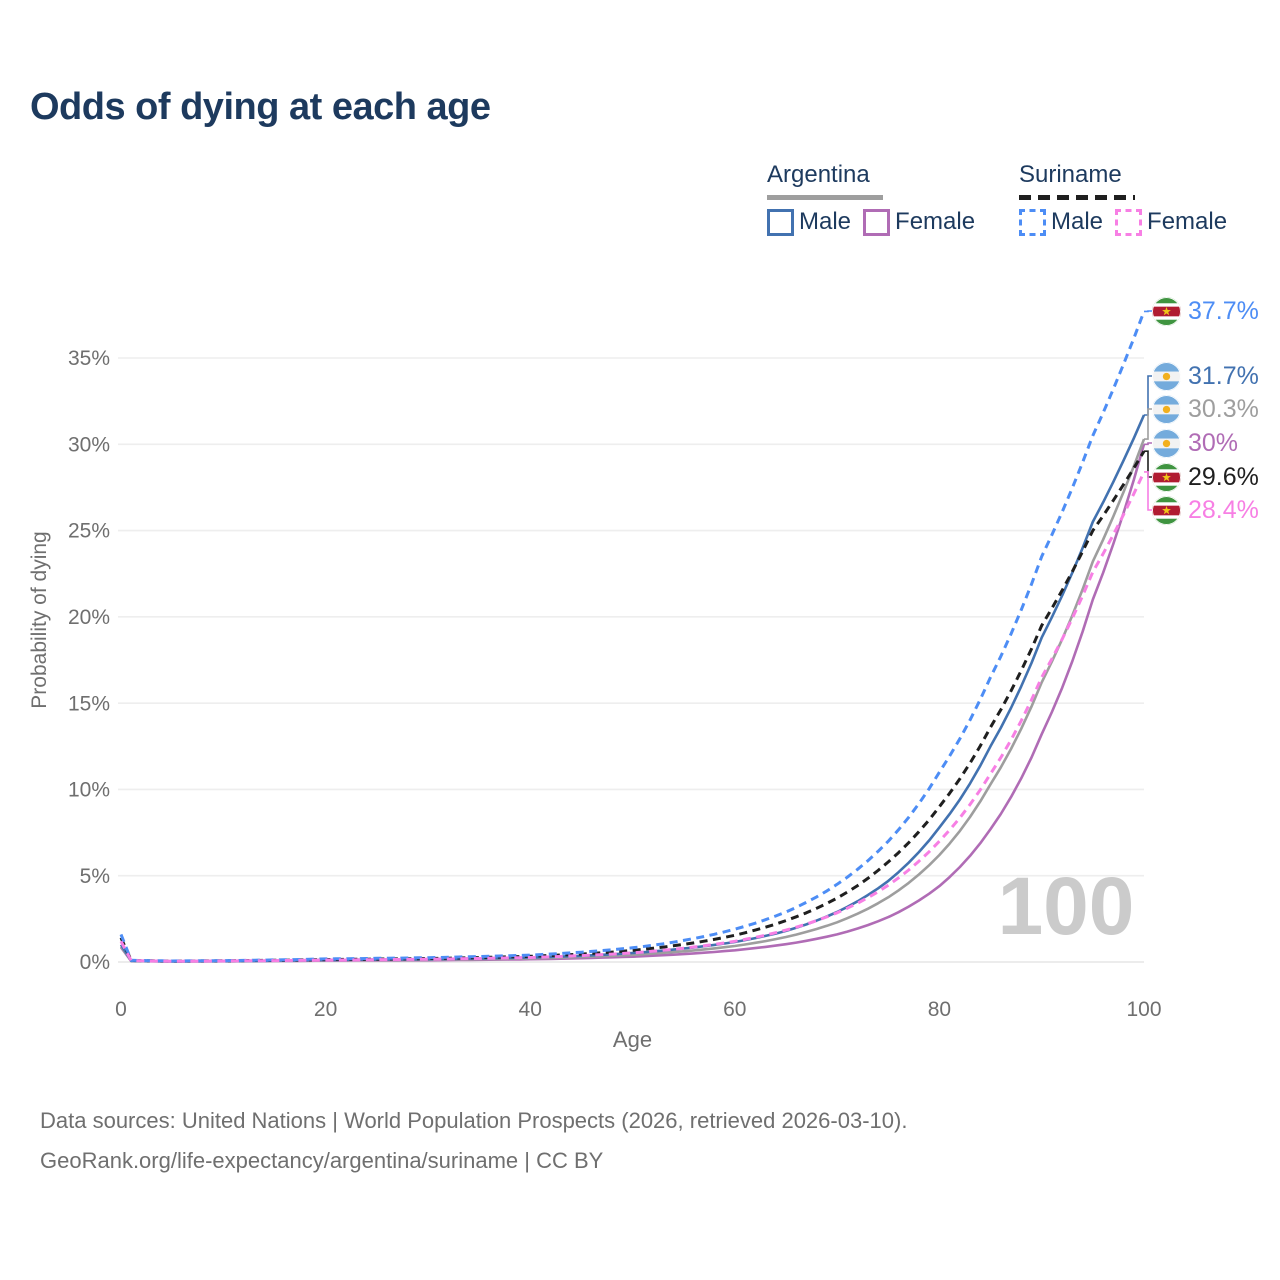  Describe the element at coordinates (260, 107) in the screenshot. I see `page-title: Odds of dying at each age` at that location.